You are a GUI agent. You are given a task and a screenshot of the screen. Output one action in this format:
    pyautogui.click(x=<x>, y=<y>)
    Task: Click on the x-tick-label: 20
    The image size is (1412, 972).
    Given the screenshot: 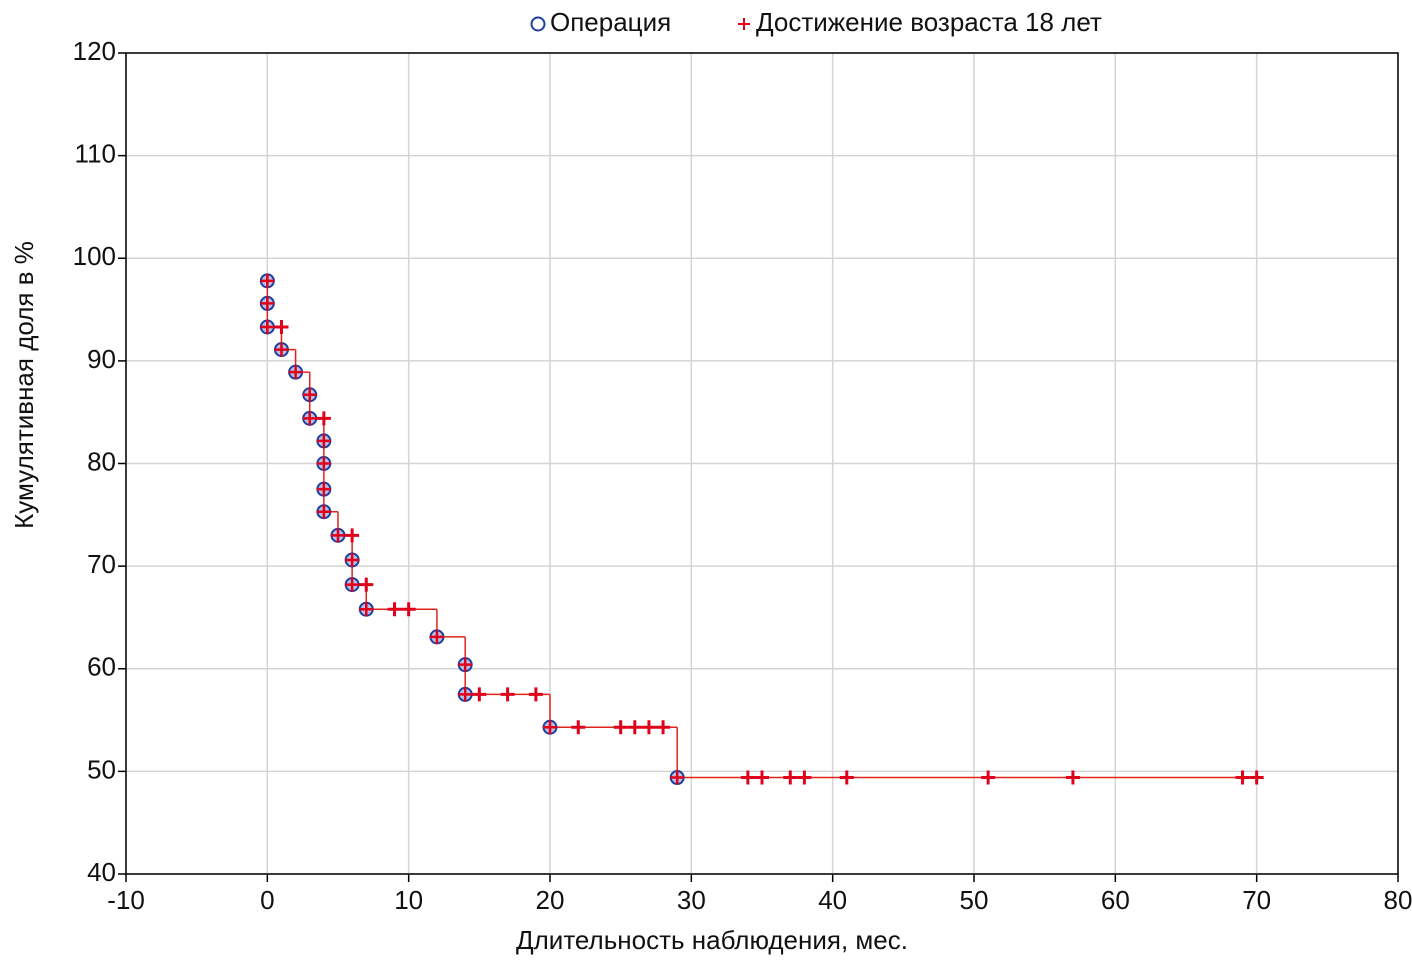 What is the action you would take?
    pyautogui.click(x=550, y=900)
    